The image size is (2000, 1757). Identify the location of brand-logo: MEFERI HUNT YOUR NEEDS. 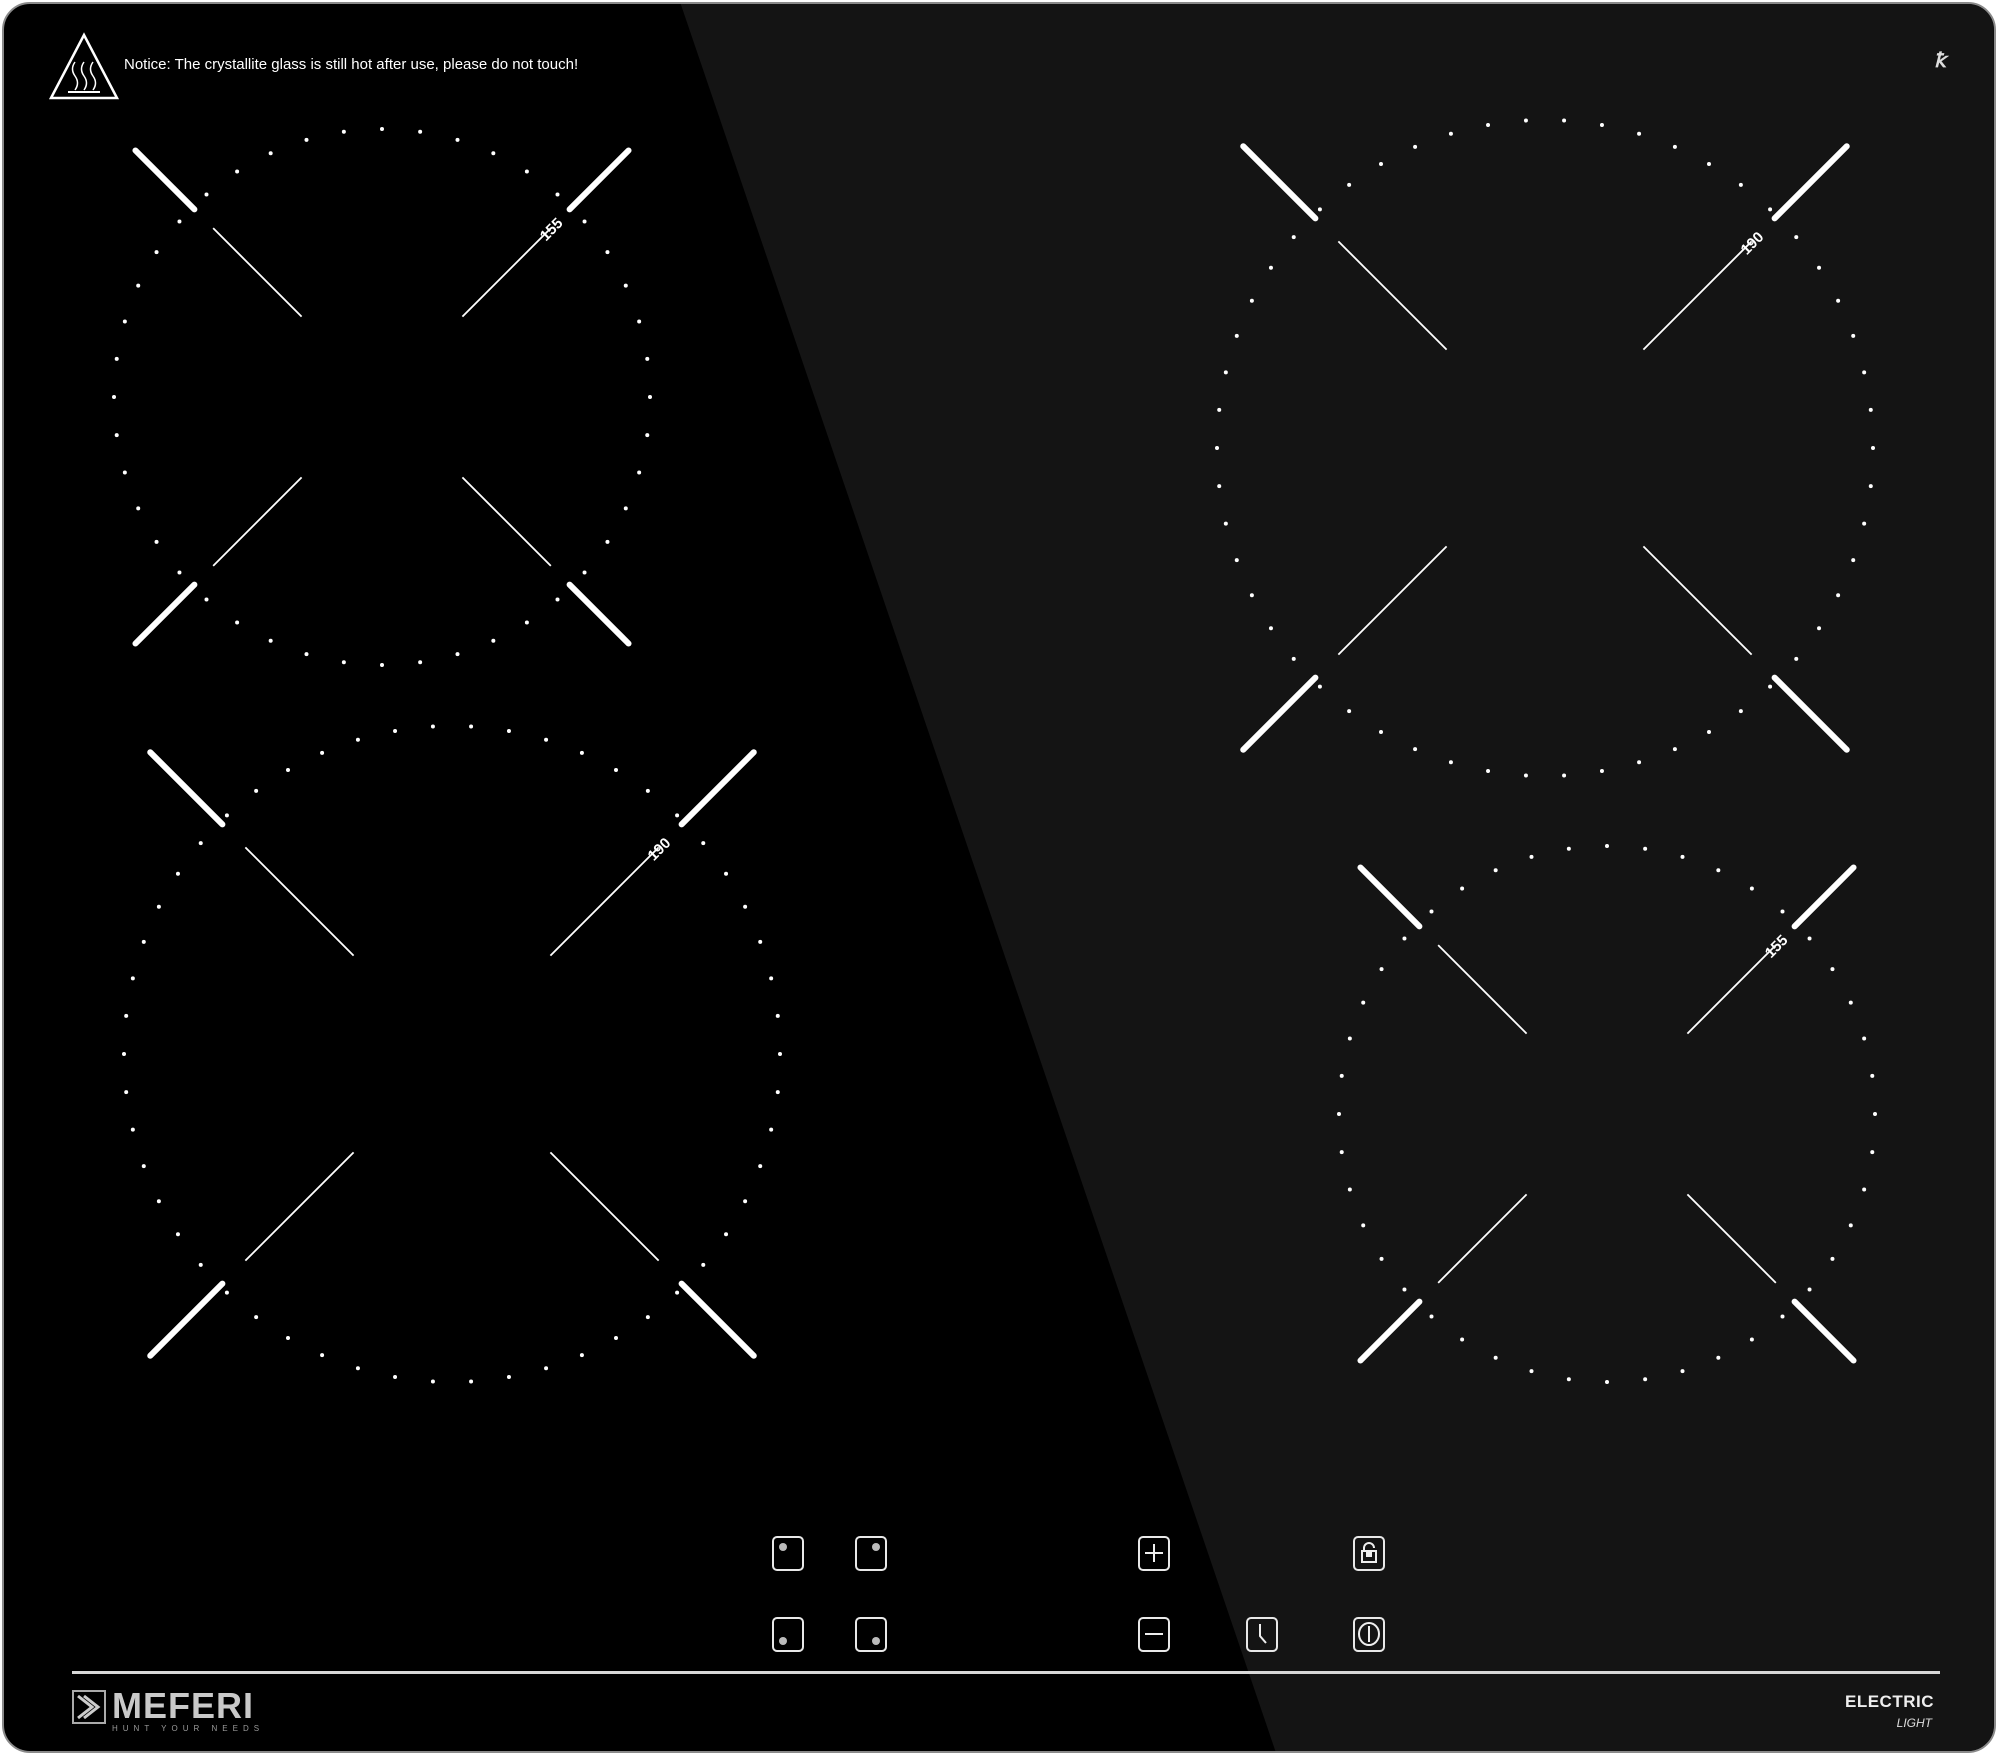
(168, 1710).